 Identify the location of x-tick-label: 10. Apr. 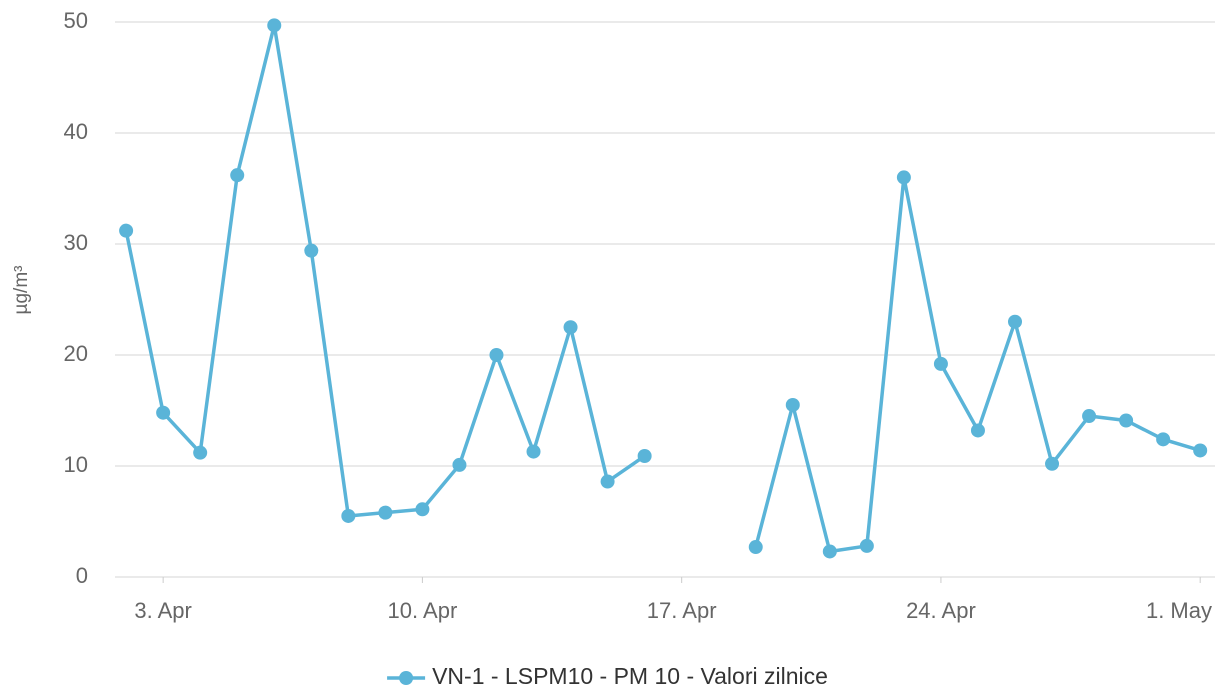
(423, 610).